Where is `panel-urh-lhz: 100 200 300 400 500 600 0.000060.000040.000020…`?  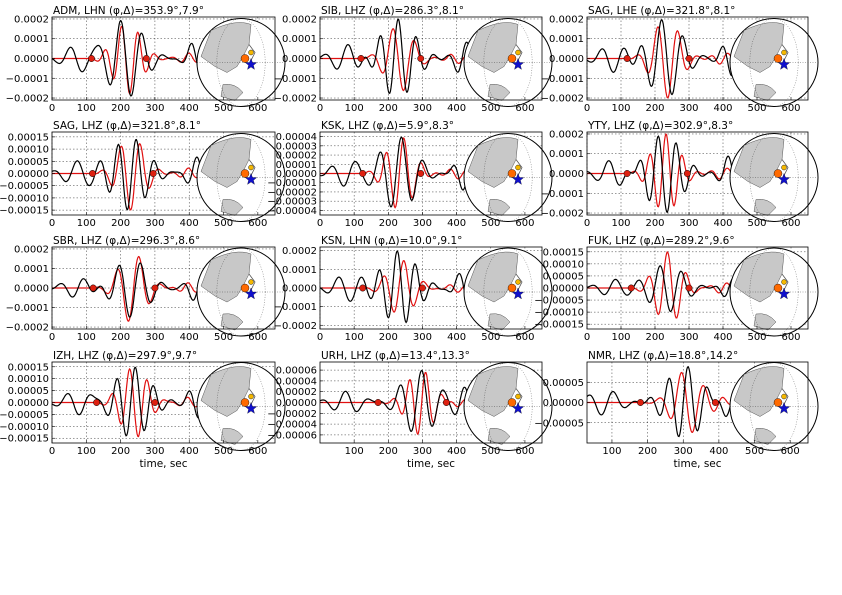 panel-urh-lhz: 100 200 300 400 500 600 0.000060.000040.000020… is located at coordinates (410, 410).